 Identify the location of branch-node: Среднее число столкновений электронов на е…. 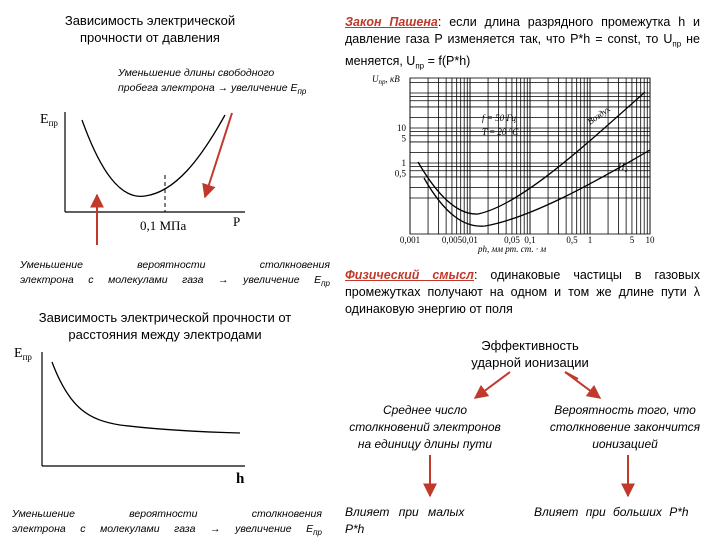
(425, 427).